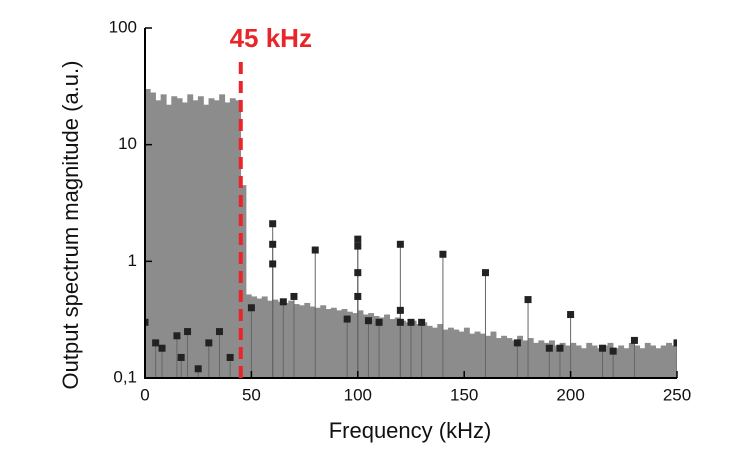 Image resolution: width=736 pixels, height=458 pixels. I want to click on x-axis-label: Frequency (kHz), so click(410, 430).